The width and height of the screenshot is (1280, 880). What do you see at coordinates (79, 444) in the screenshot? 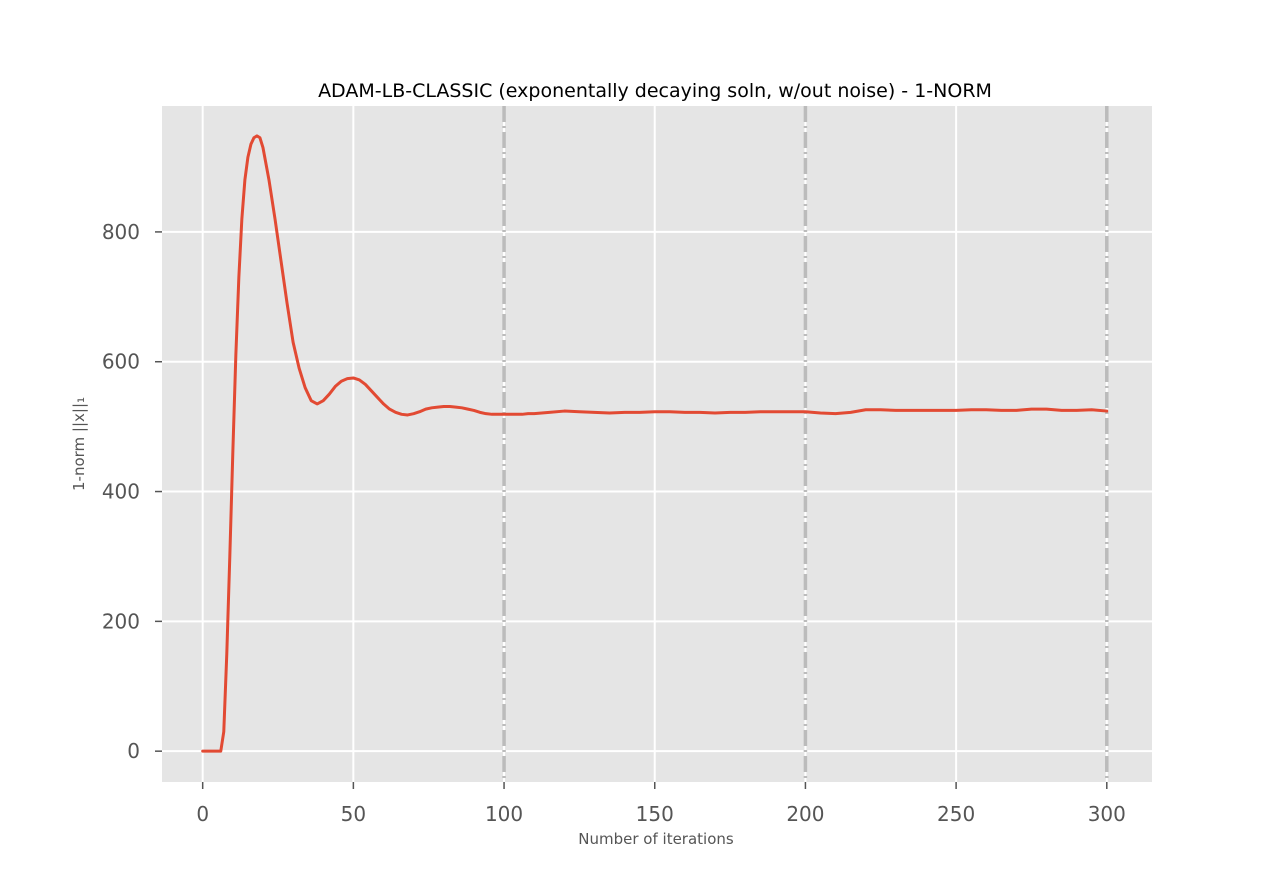
I see `y-axis-label: 1-norm ||x||₁` at bounding box center [79, 444].